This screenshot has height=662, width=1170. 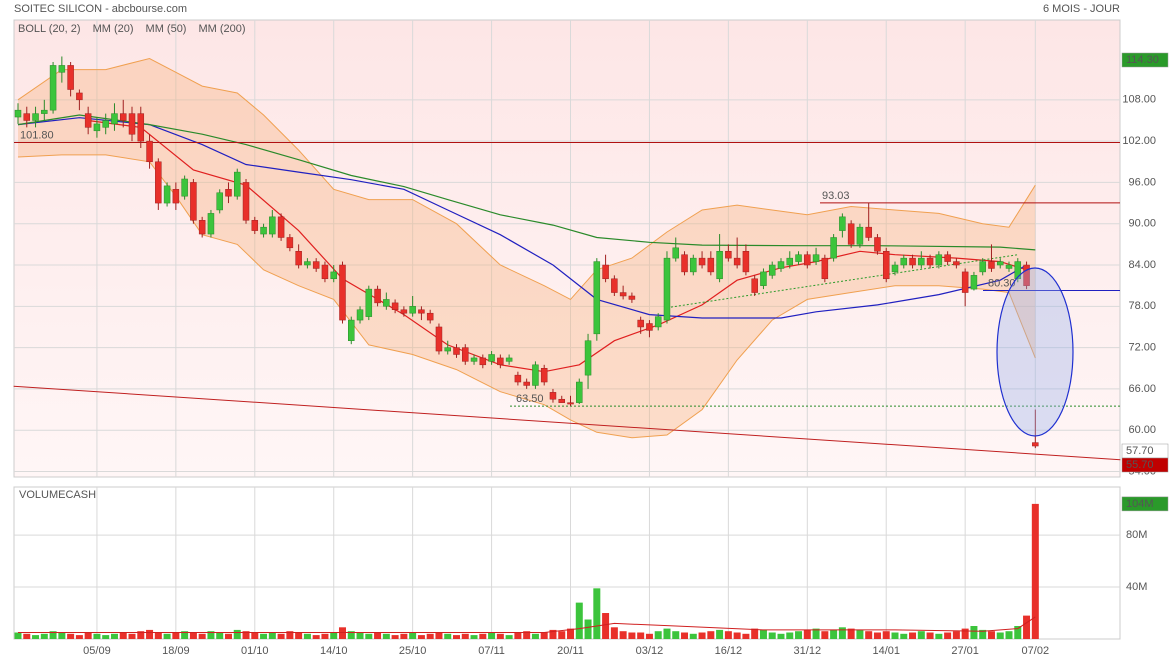 I want to click on volume-title: VOLUMECASH, so click(x=57, y=495).